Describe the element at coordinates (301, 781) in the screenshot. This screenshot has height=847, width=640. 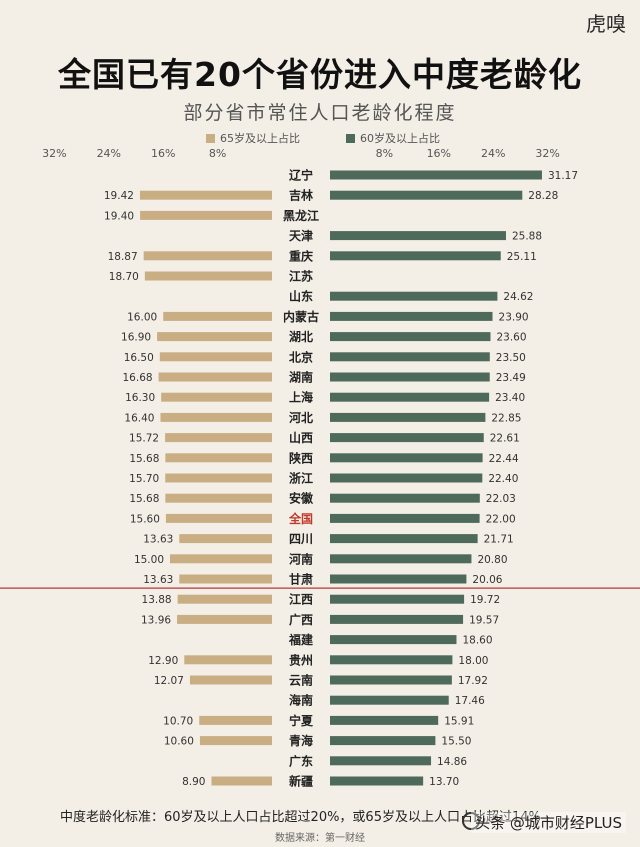
I see `category-label: 新疆` at that location.